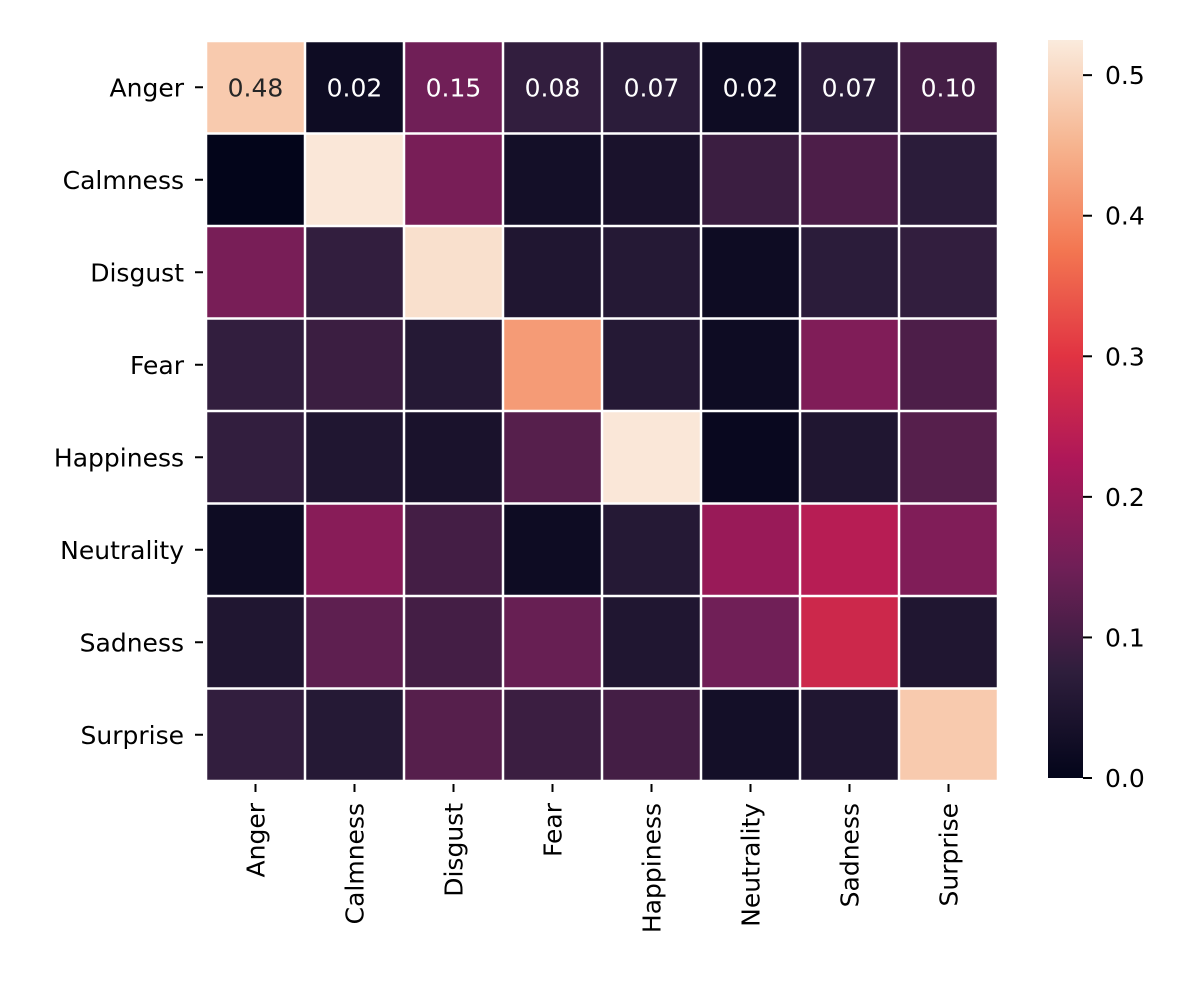  Describe the element at coordinates (255, 642) in the screenshot. I see `heatmap-cell-sadness-anger` at that location.